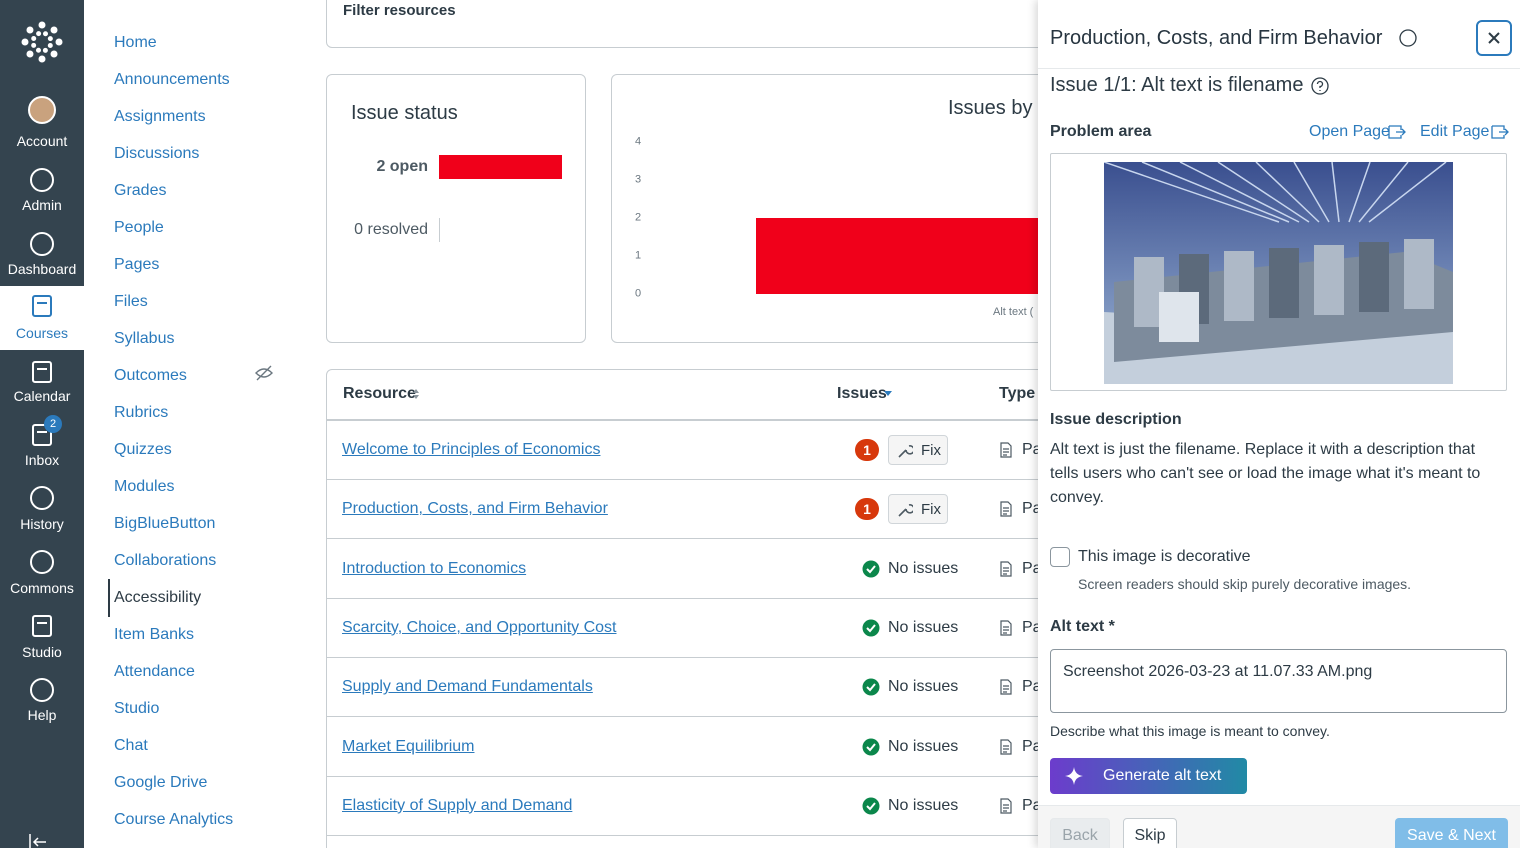  What do you see at coordinates (42, 652) in the screenshot?
I see `nav-label: Studio` at bounding box center [42, 652].